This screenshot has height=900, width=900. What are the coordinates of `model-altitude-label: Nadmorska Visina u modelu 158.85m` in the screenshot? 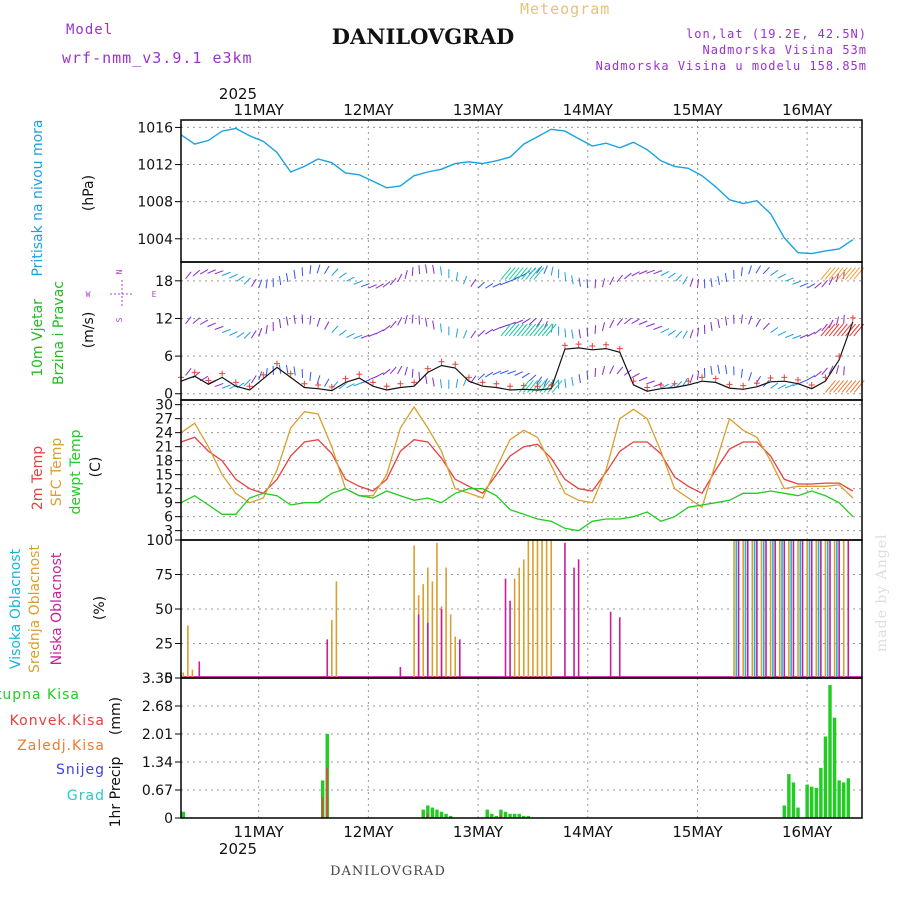 It's located at (731, 66).